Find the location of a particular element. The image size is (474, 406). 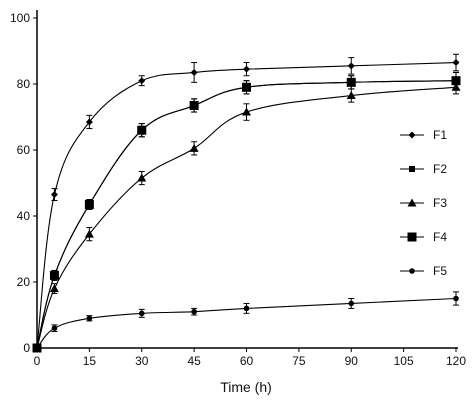

x-tick-label: 45 is located at coordinates (194, 361).